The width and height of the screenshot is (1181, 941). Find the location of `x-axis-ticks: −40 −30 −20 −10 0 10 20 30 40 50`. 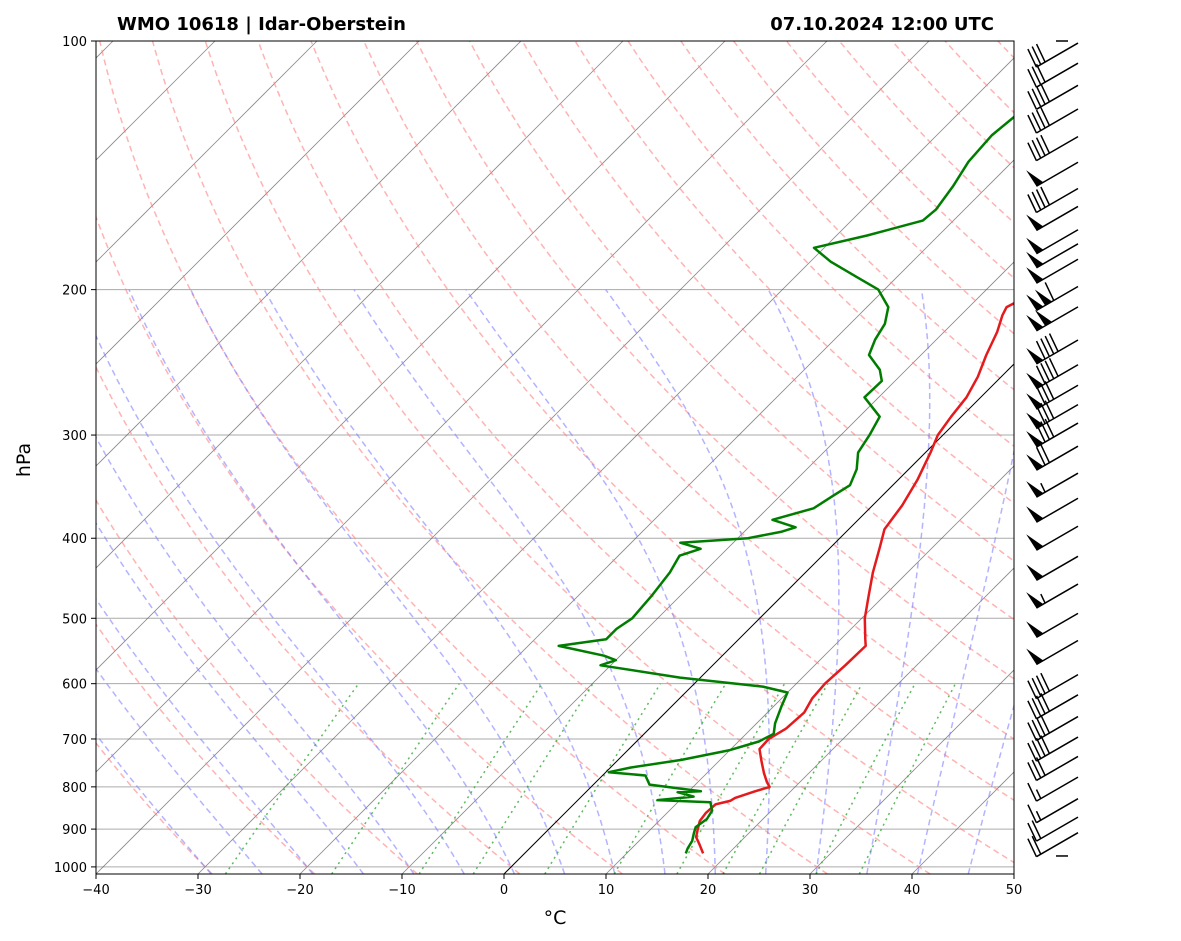

x-axis-ticks: −40 −30 −20 −10 0 10 20 30 40 50 is located at coordinates (552, 886).